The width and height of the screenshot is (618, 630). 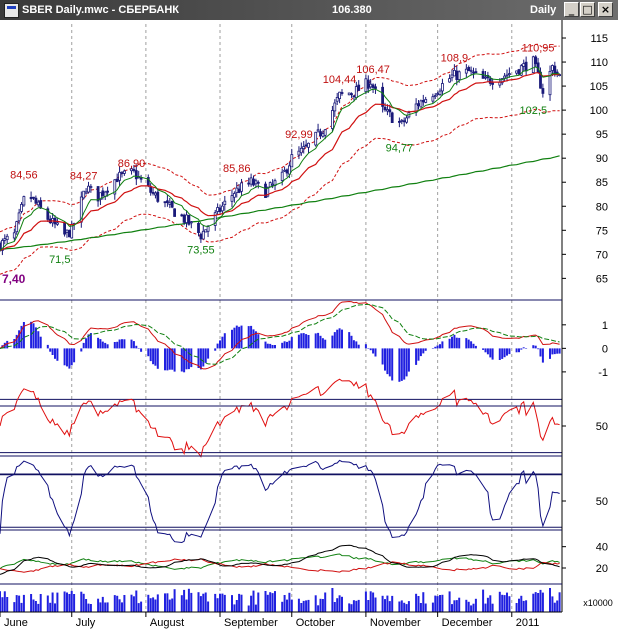 I want to click on macd-panel, so click(x=280, y=341).